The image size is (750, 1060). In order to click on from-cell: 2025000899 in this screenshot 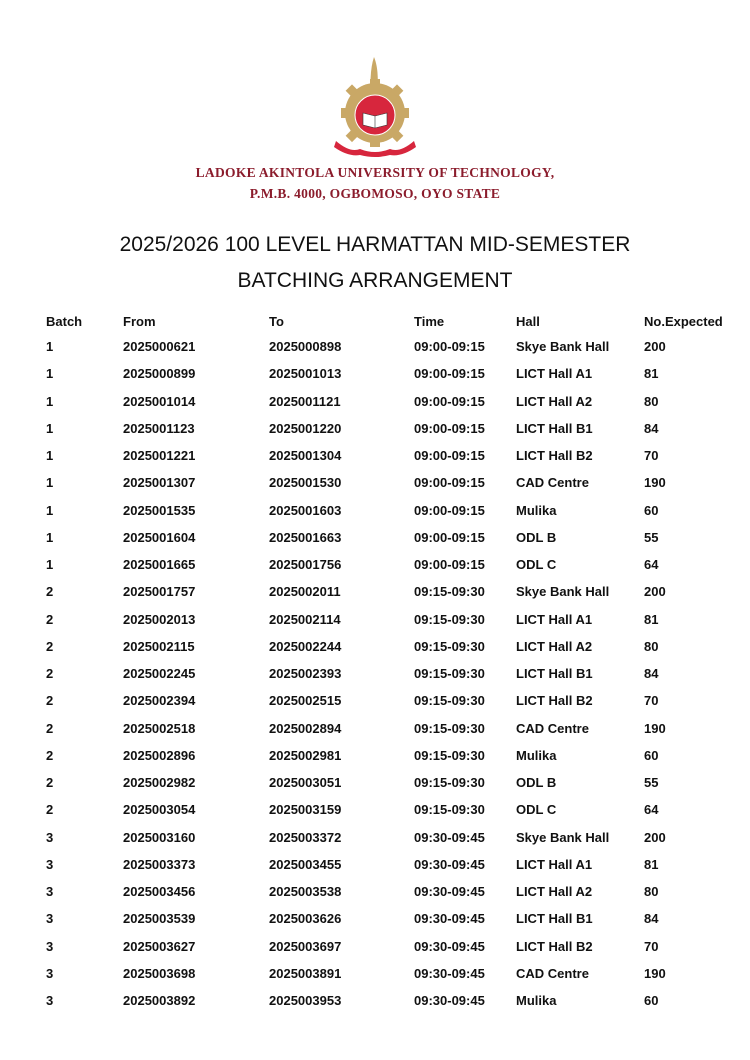, I will do `click(159, 374)`.